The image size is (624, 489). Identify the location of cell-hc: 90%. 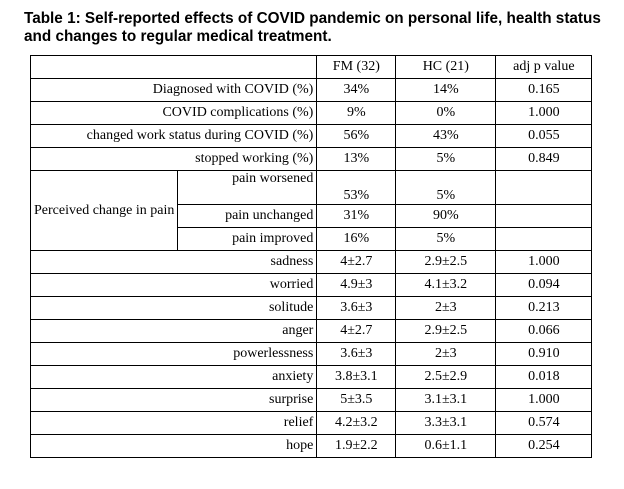
(446, 216).